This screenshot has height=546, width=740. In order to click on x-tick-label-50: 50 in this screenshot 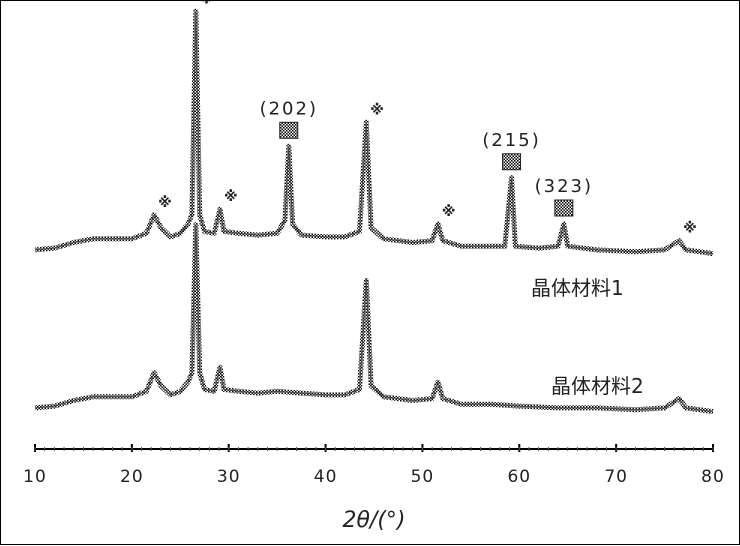, I will do `click(423, 477)`.